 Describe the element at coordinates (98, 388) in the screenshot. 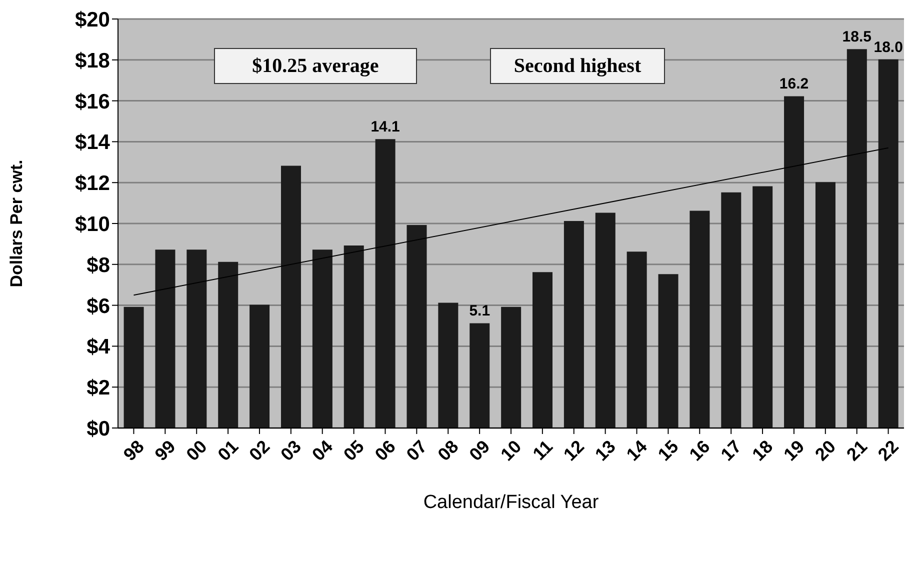

I see `y-tick-label: $2` at that location.